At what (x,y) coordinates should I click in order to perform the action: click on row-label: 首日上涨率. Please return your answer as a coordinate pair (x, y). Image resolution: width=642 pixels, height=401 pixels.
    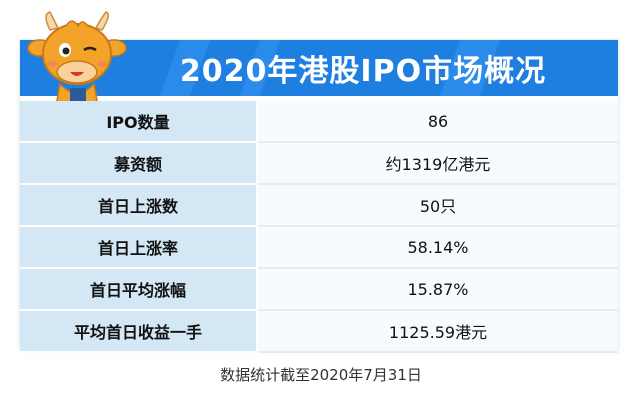
    Looking at the image, I should click on (139, 248).